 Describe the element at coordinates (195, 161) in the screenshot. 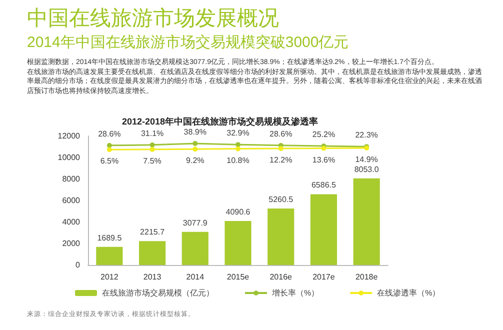

I see `data-label: 9.2%` at that location.